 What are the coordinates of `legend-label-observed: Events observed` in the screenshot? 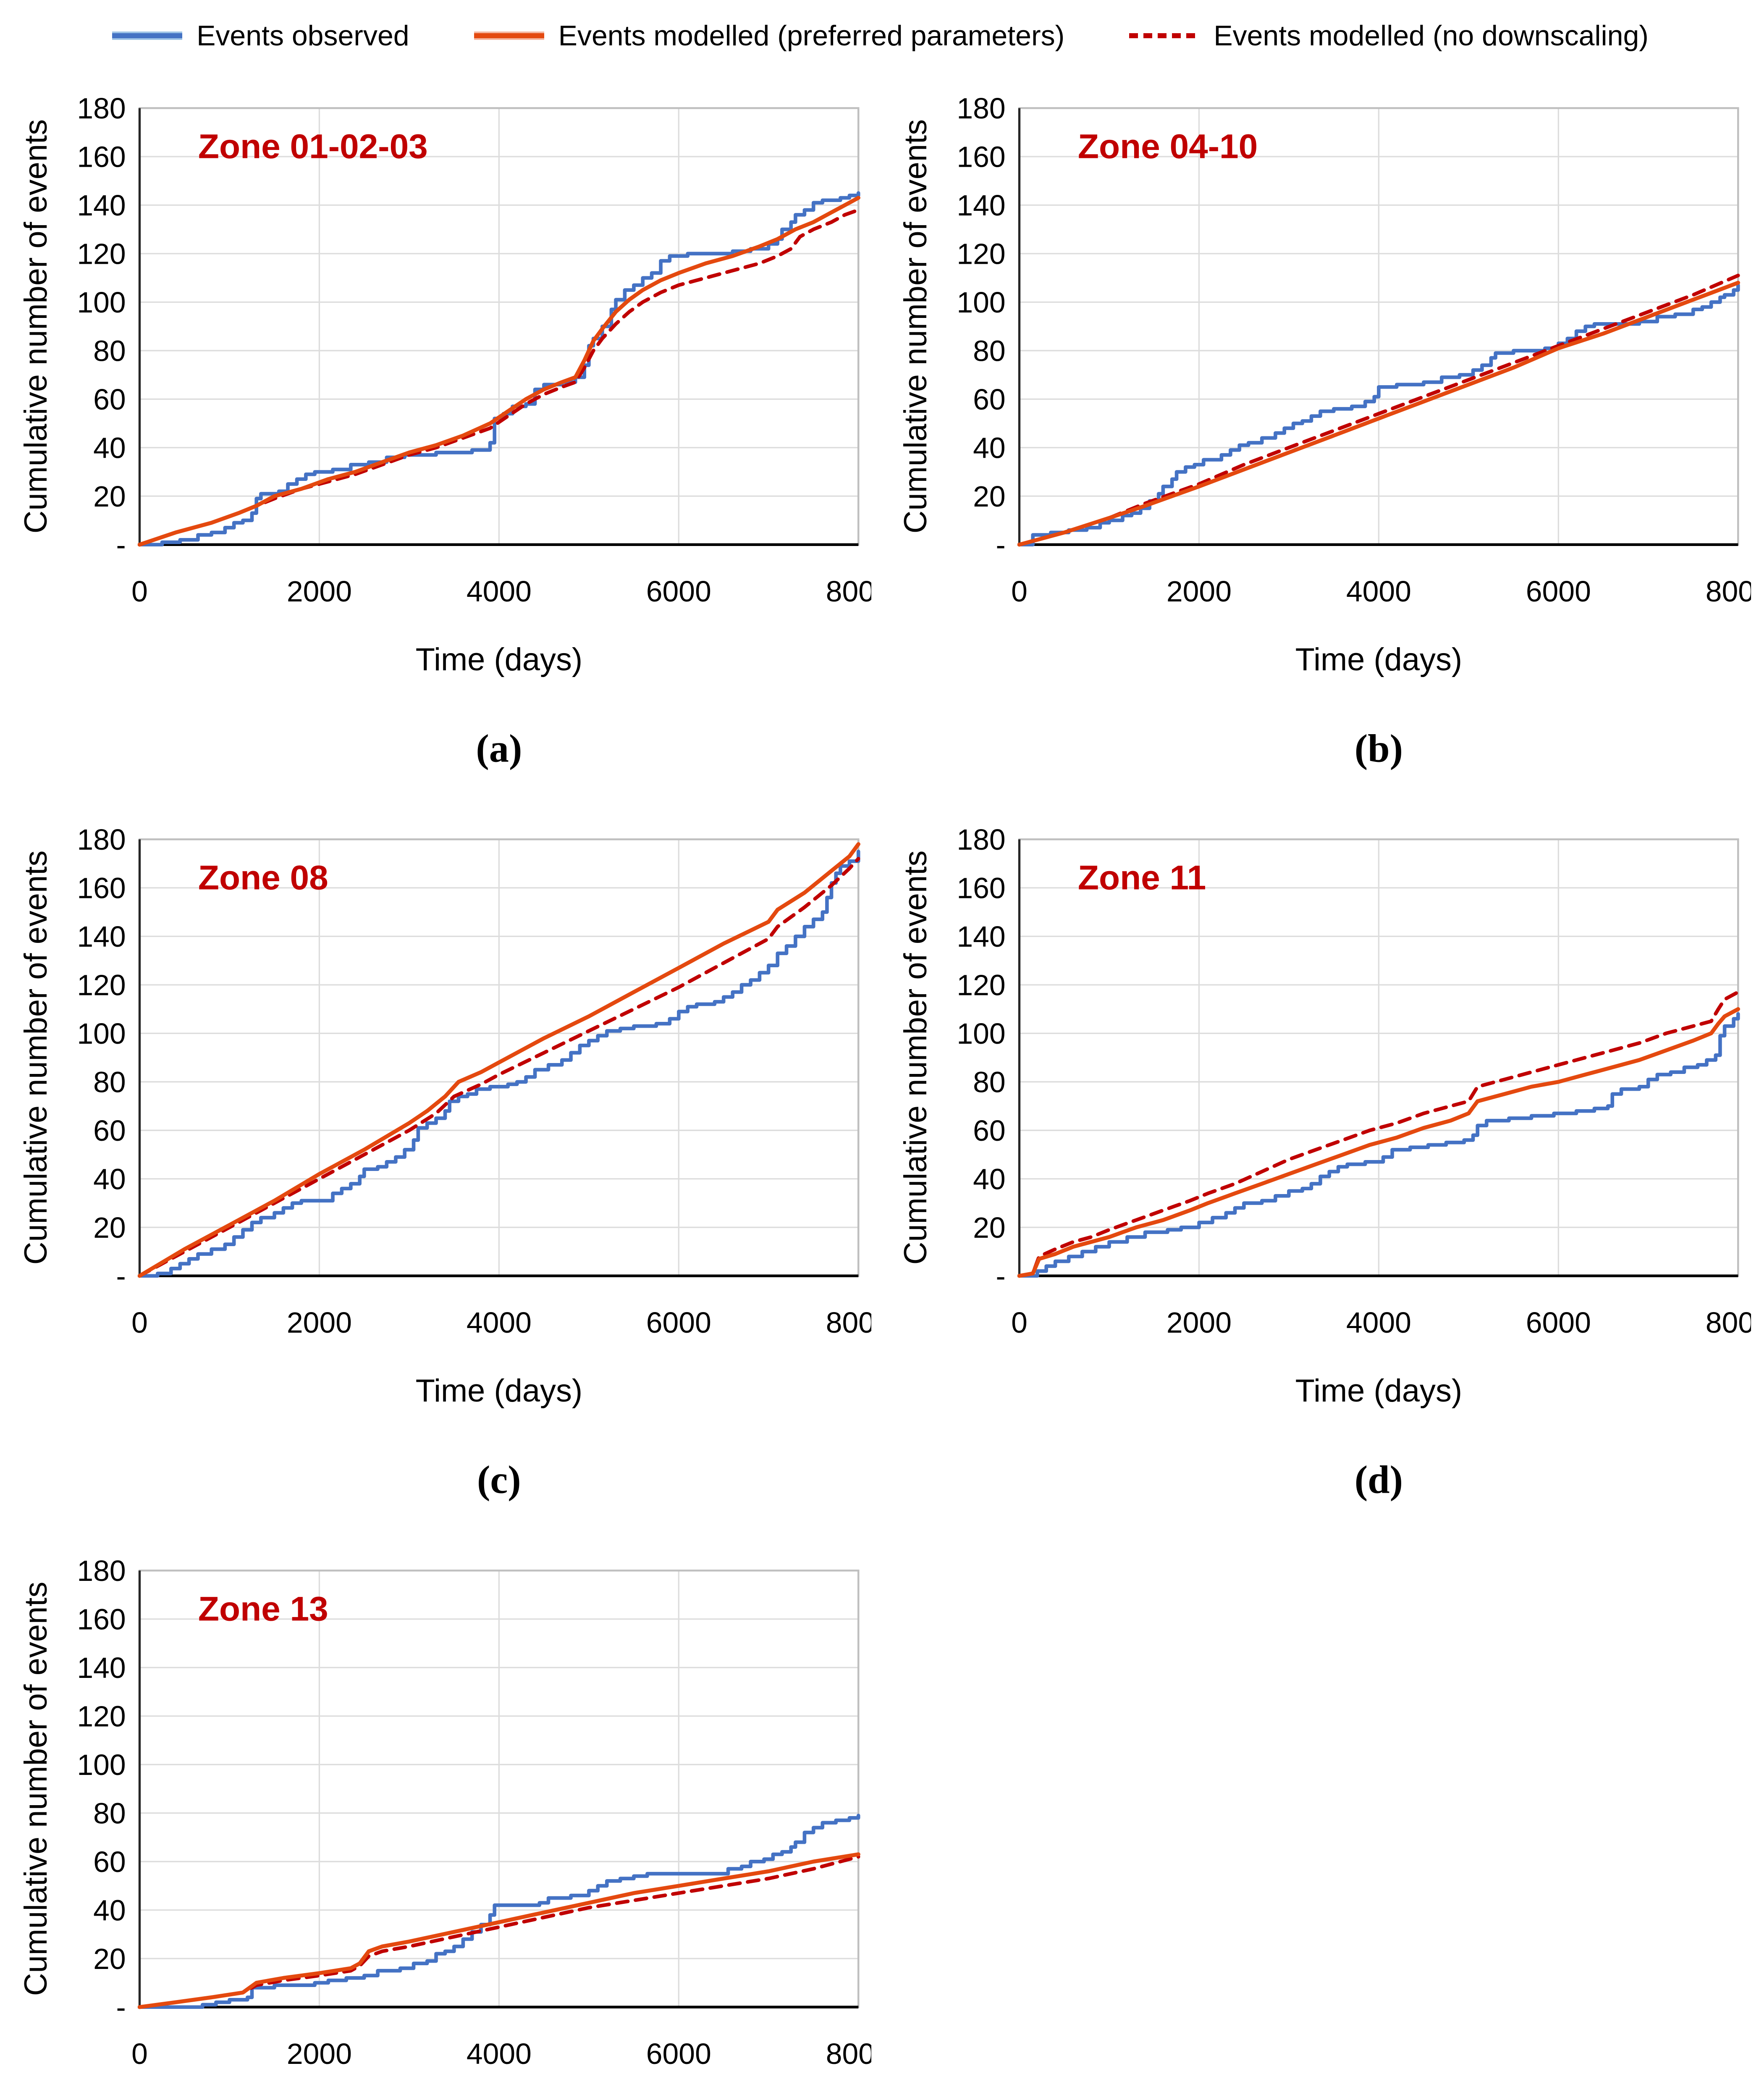 It's located at (303, 36).